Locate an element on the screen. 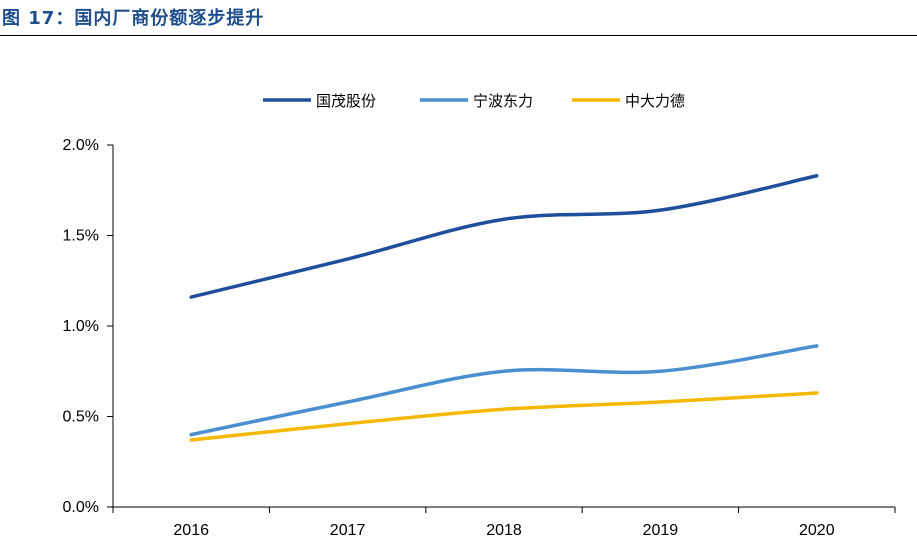 Image resolution: width=917 pixels, height=553 pixels. y-tick-label: 1.0% is located at coordinates (81, 326).